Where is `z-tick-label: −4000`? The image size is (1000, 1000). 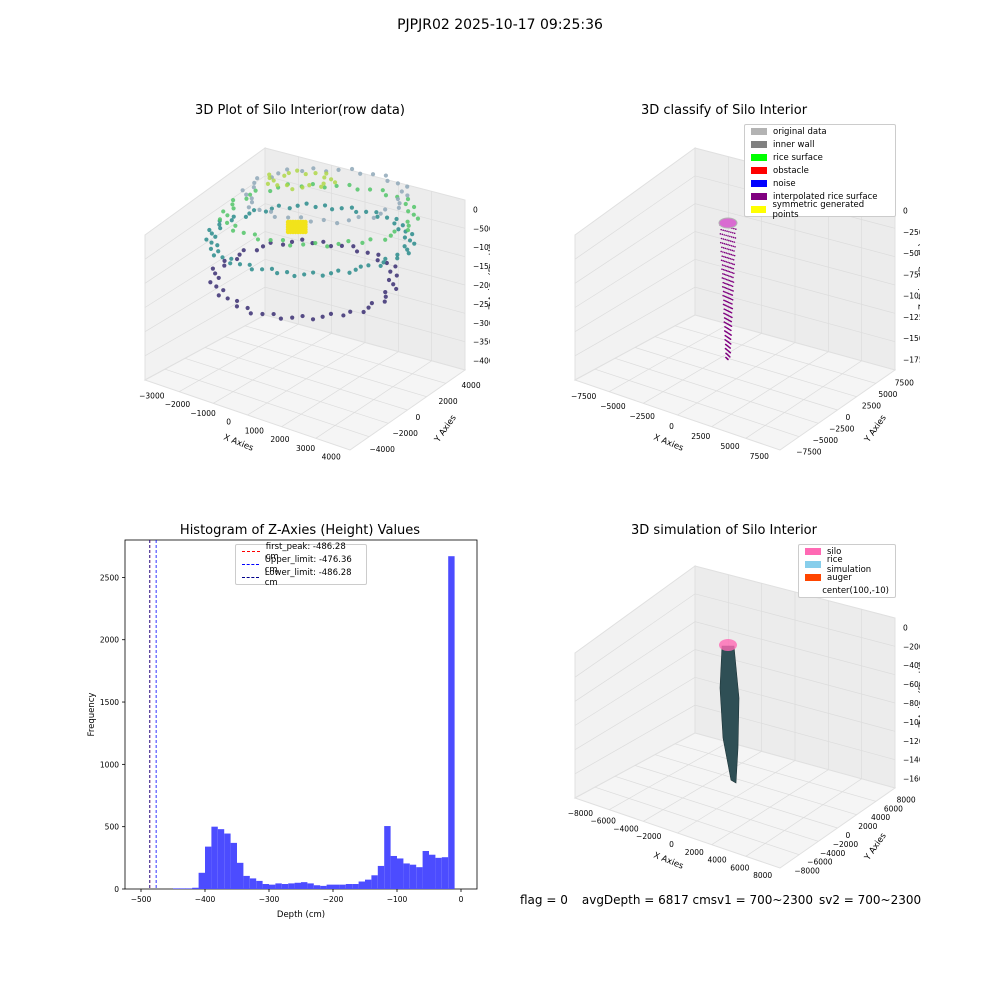
z-tick-label: −4000 is located at coordinates (911, 665).